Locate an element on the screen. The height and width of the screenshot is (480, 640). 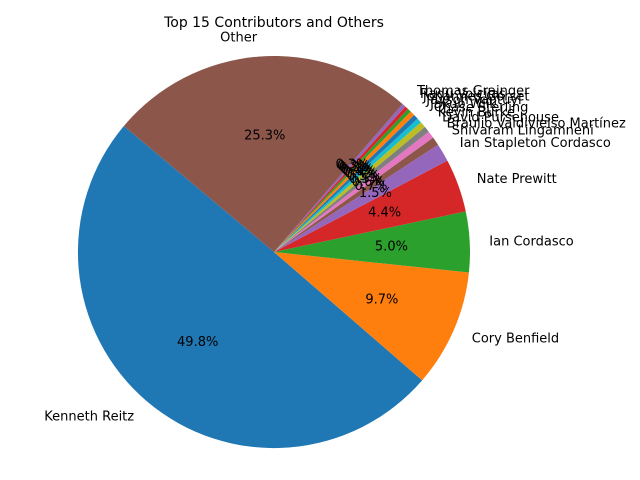
pie-slice-kevin-burke is located at coordinates (349, 187).